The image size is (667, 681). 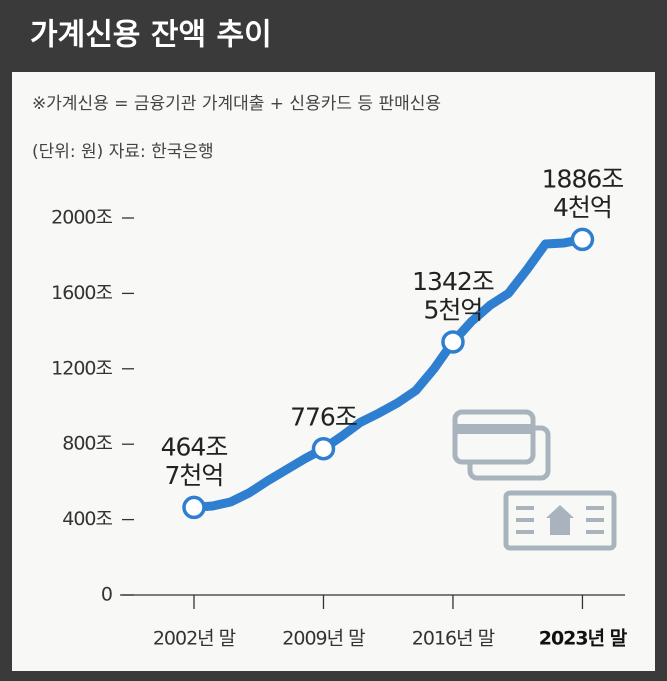 What do you see at coordinates (323, 417) in the screenshot?
I see `value-label: 776조` at bounding box center [323, 417].